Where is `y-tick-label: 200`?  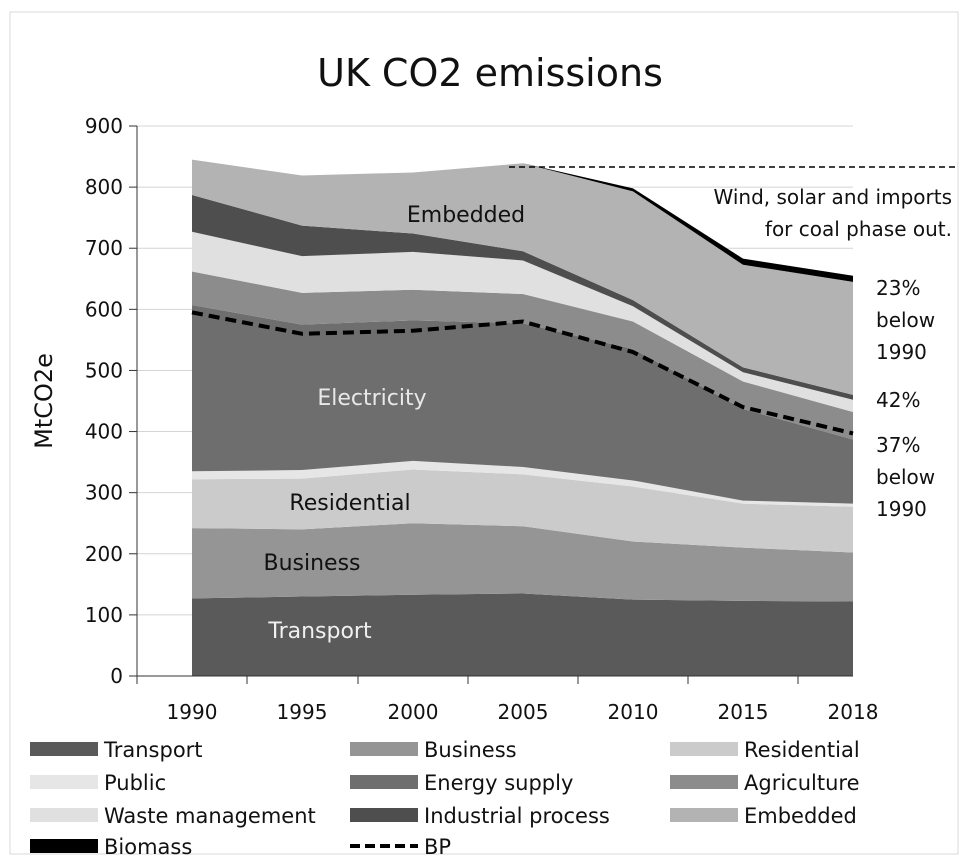
y-tick-label: 200 is located at coordinates (104, 554).